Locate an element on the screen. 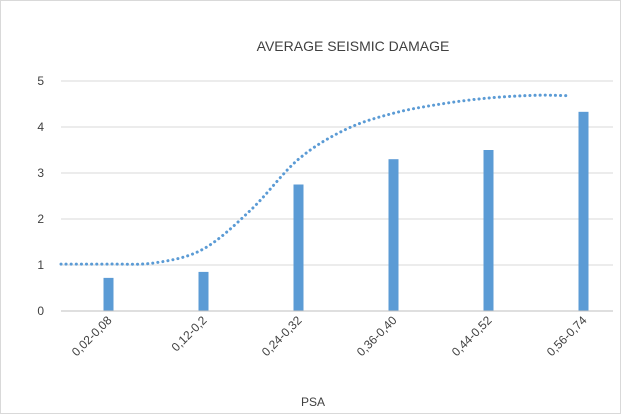 This screenshot has height=414, width=621. y-tick-label: 1 is located at coordinates (40, 265).